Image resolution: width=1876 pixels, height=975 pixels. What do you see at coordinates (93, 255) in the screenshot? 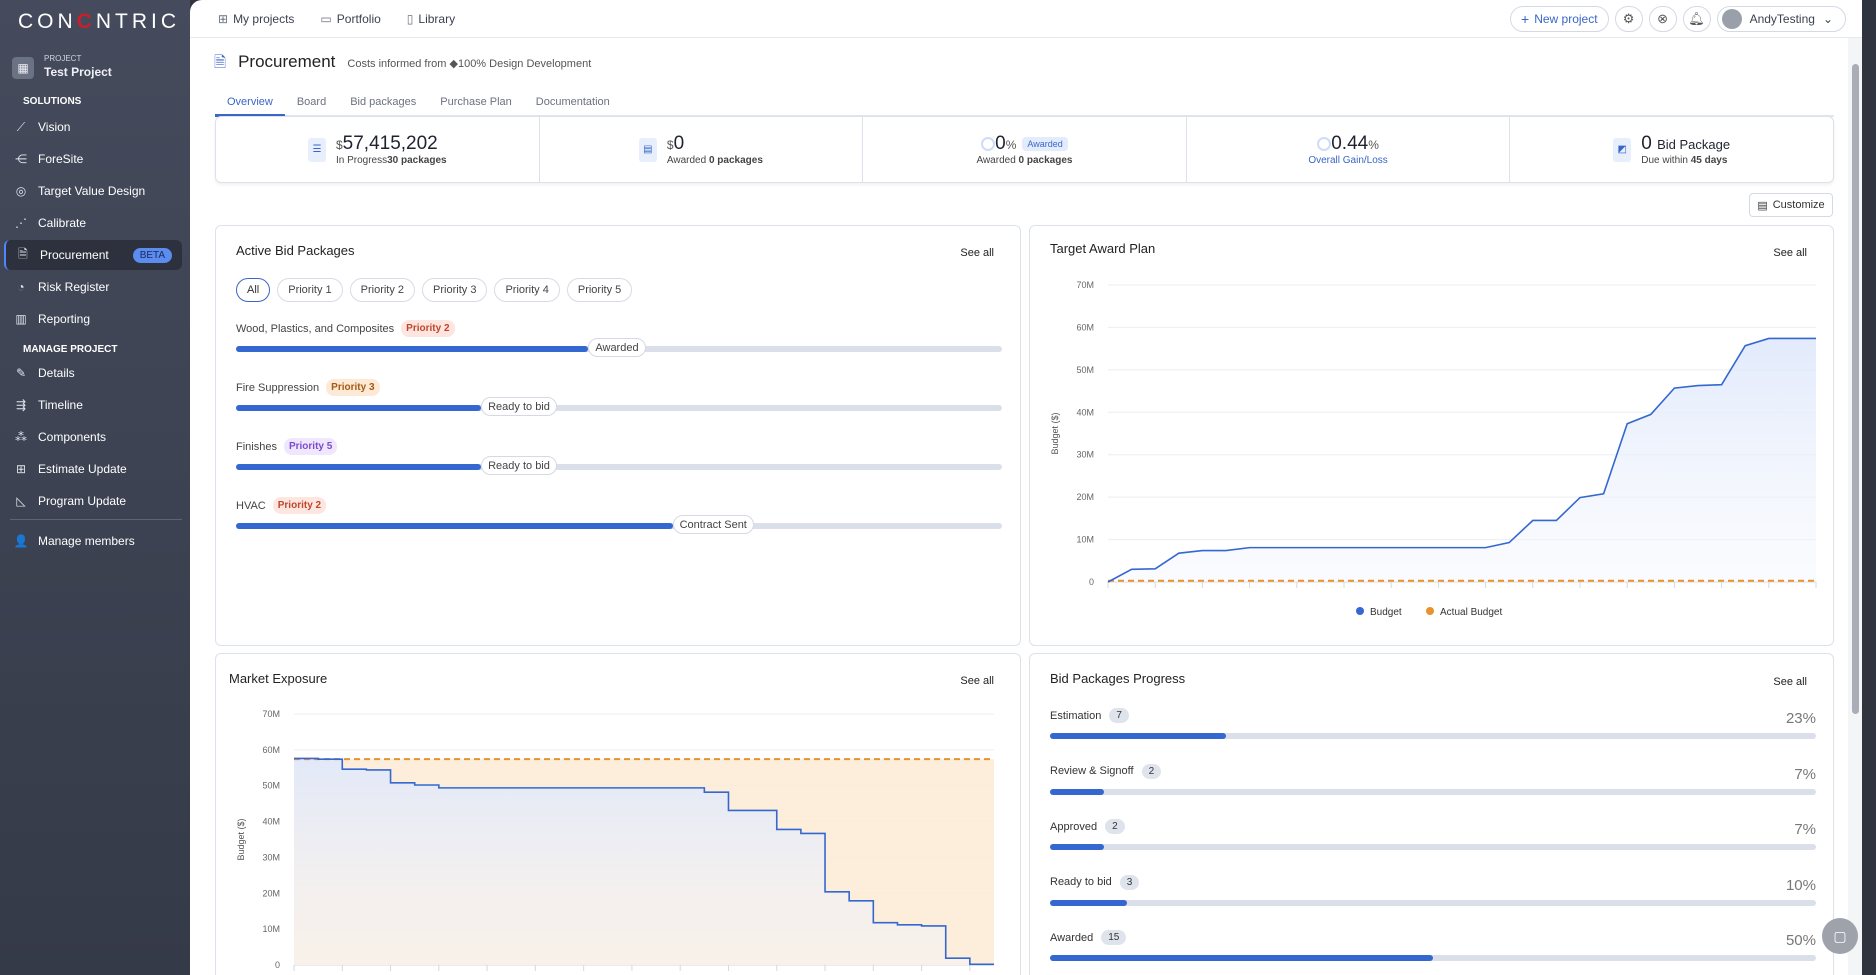
I see `sidebar-item-procurement: 🗎 Procurement BETA` at bounding box center [93, 255].